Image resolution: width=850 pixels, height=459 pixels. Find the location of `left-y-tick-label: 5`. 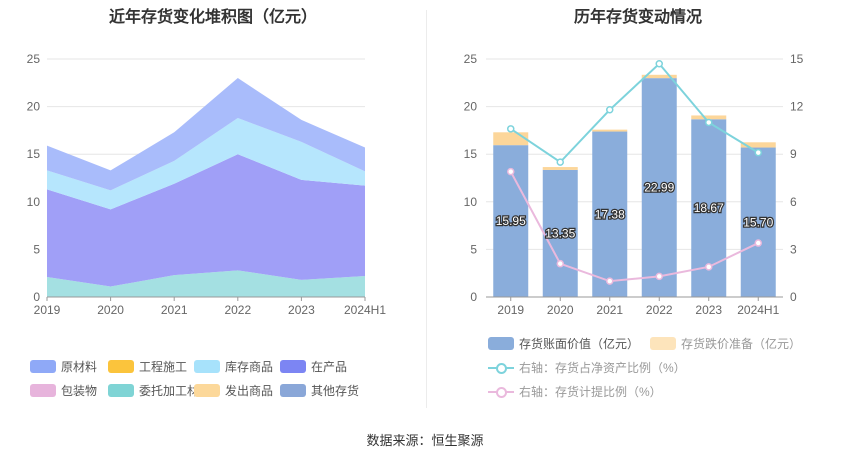

left-y-tick-label: 5 is located at coordinates (36, 249).